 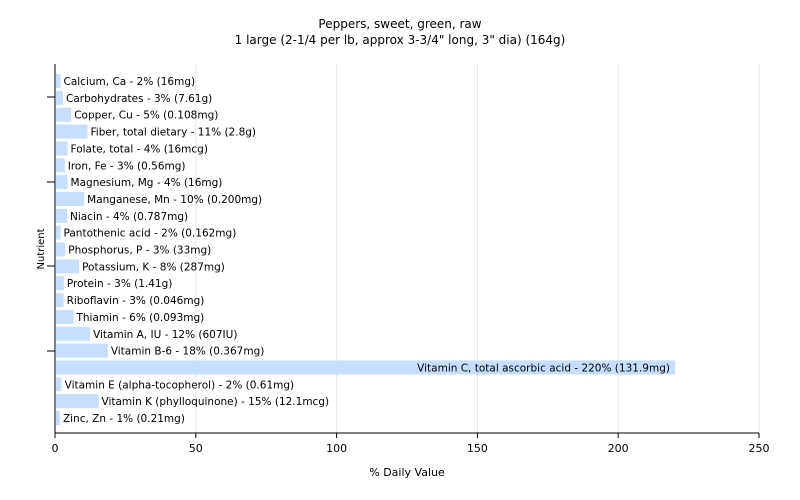 What do you see at coordinates (188, 352) in the screenshot?
I see `bar-label: Vitamin B-6 - 18% (0.367mg)` at bounding box center [188, 352].